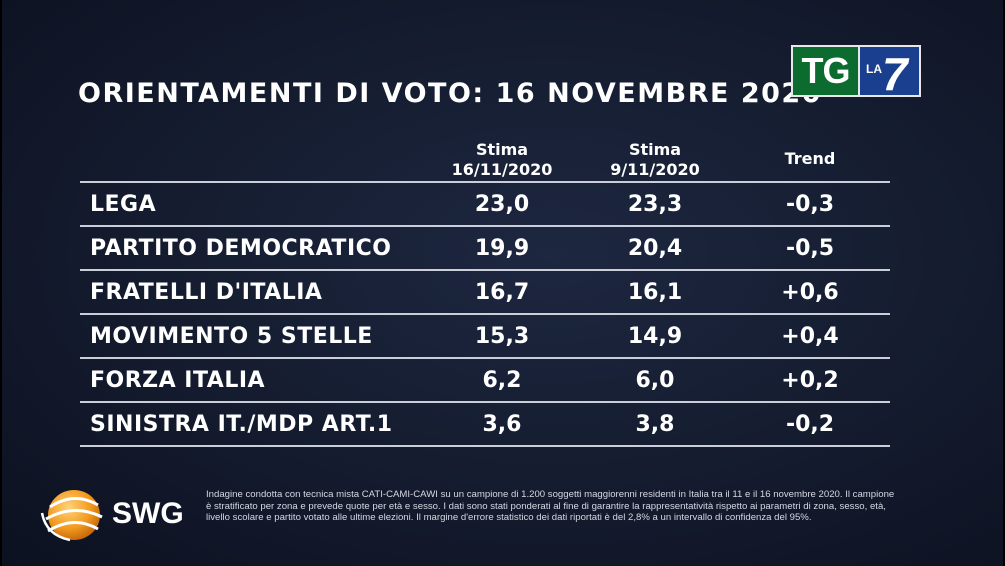 This screenshot has width=1005, height=566. Describe the element at coordinates (502, 336) in the screenshot. I see `stima-16-11-value: 15,3` at that location.